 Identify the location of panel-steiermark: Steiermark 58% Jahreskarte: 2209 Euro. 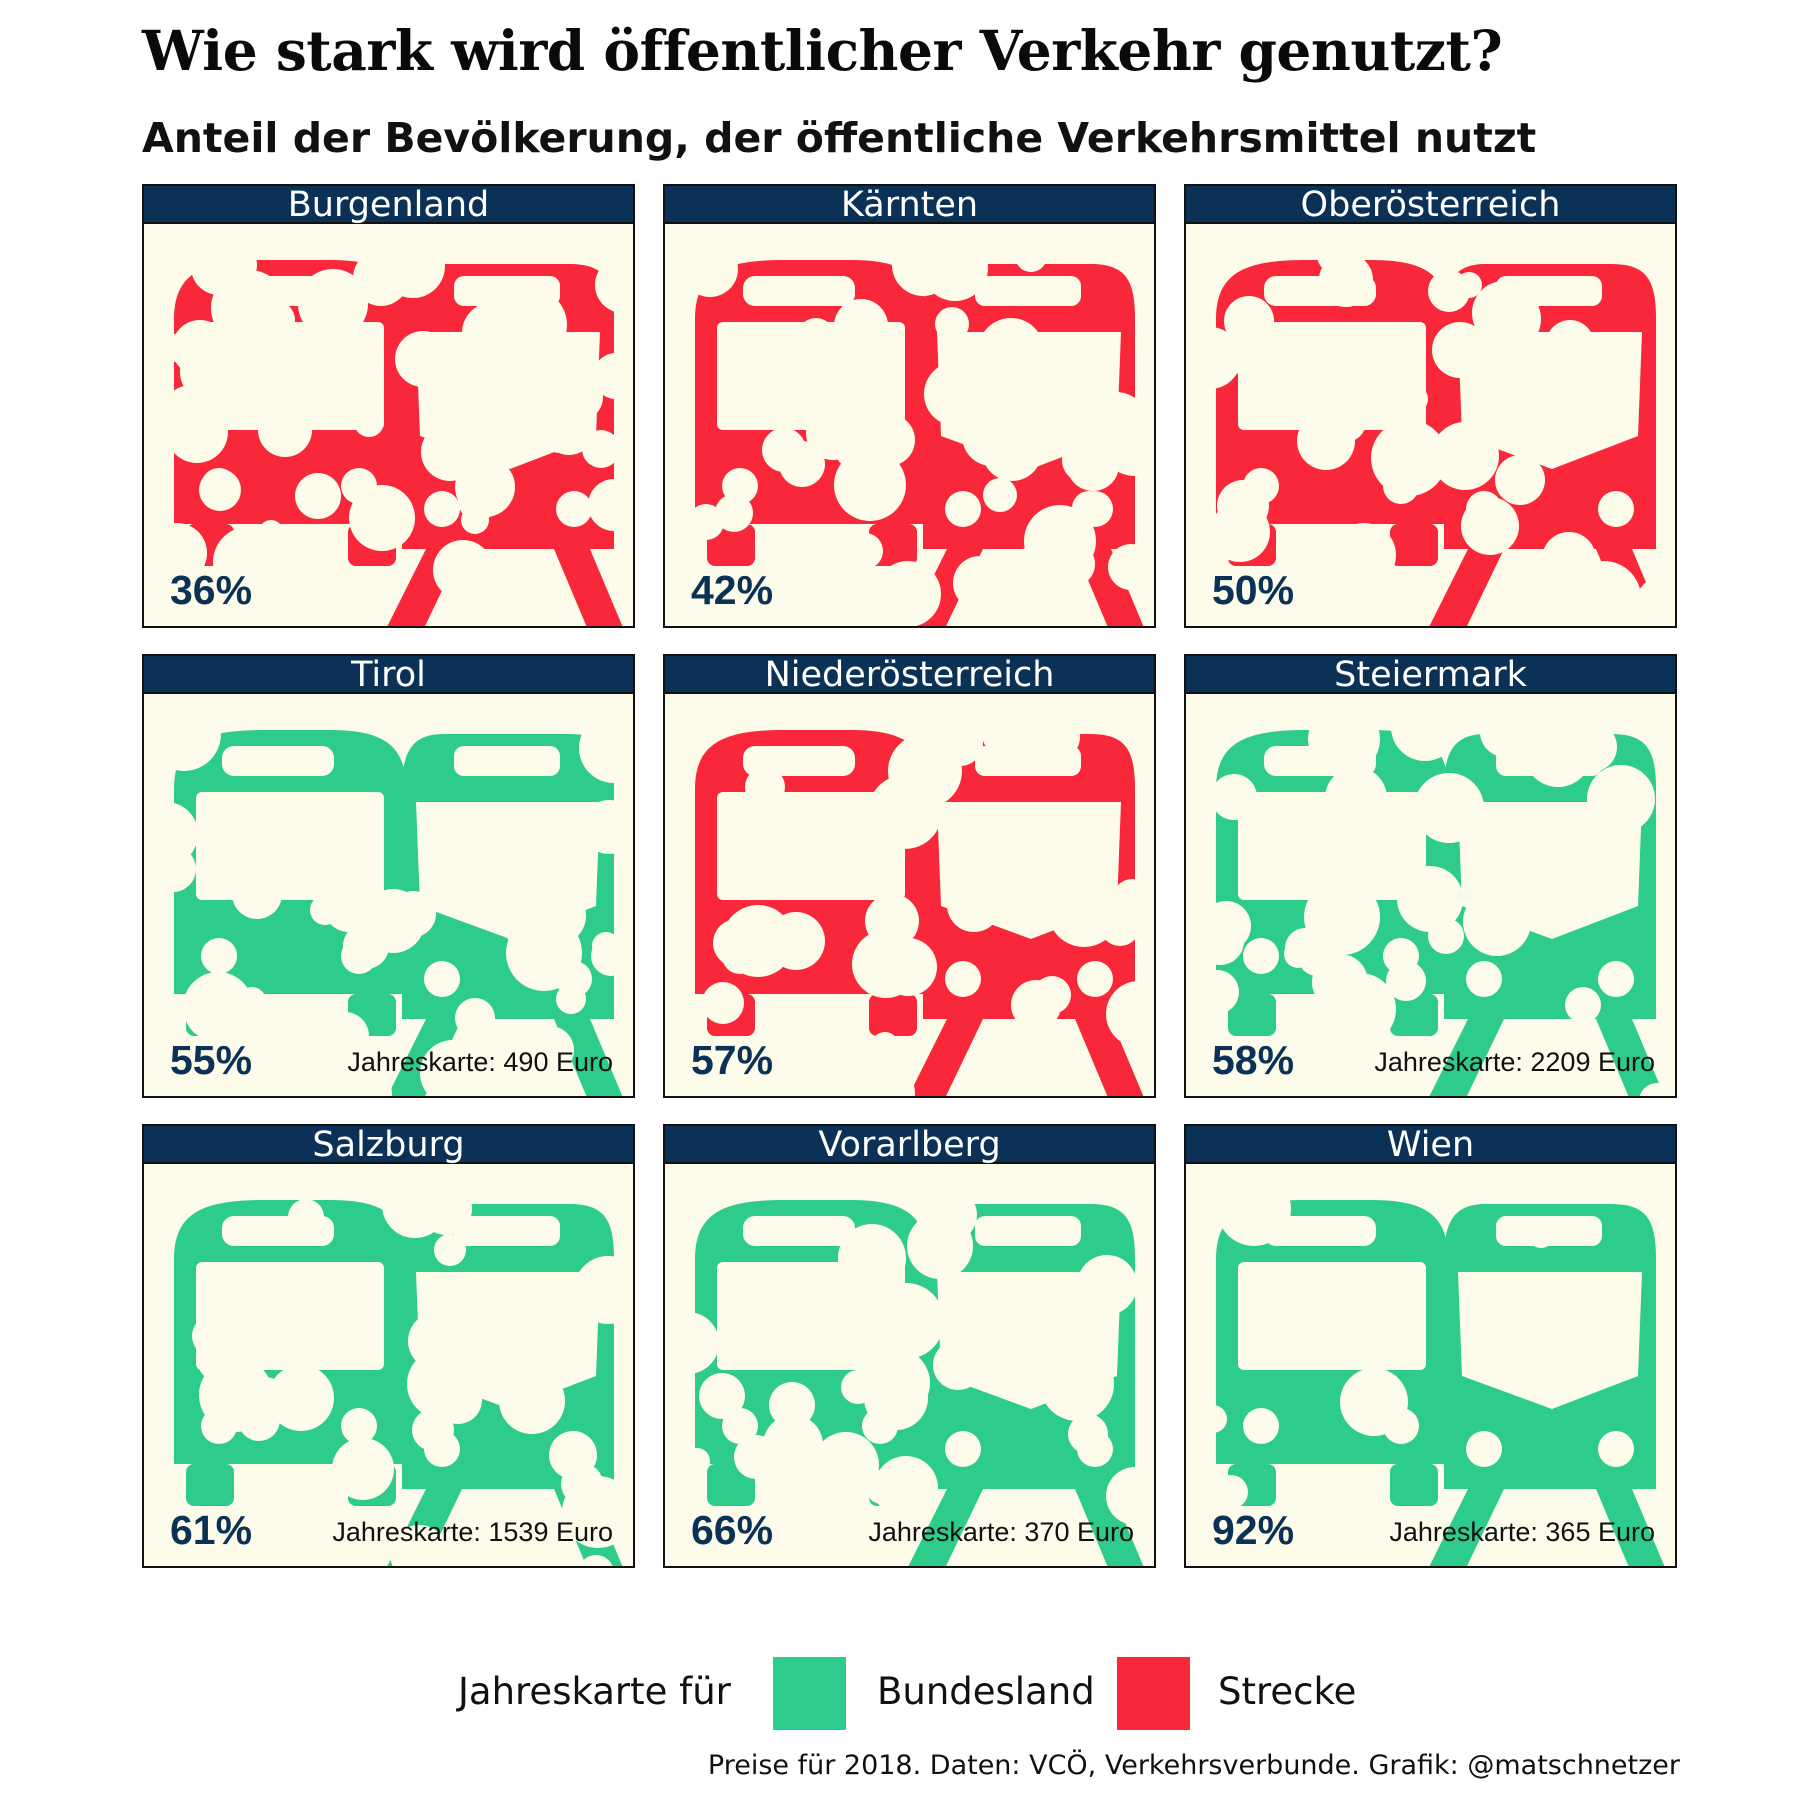
(1430, 876).